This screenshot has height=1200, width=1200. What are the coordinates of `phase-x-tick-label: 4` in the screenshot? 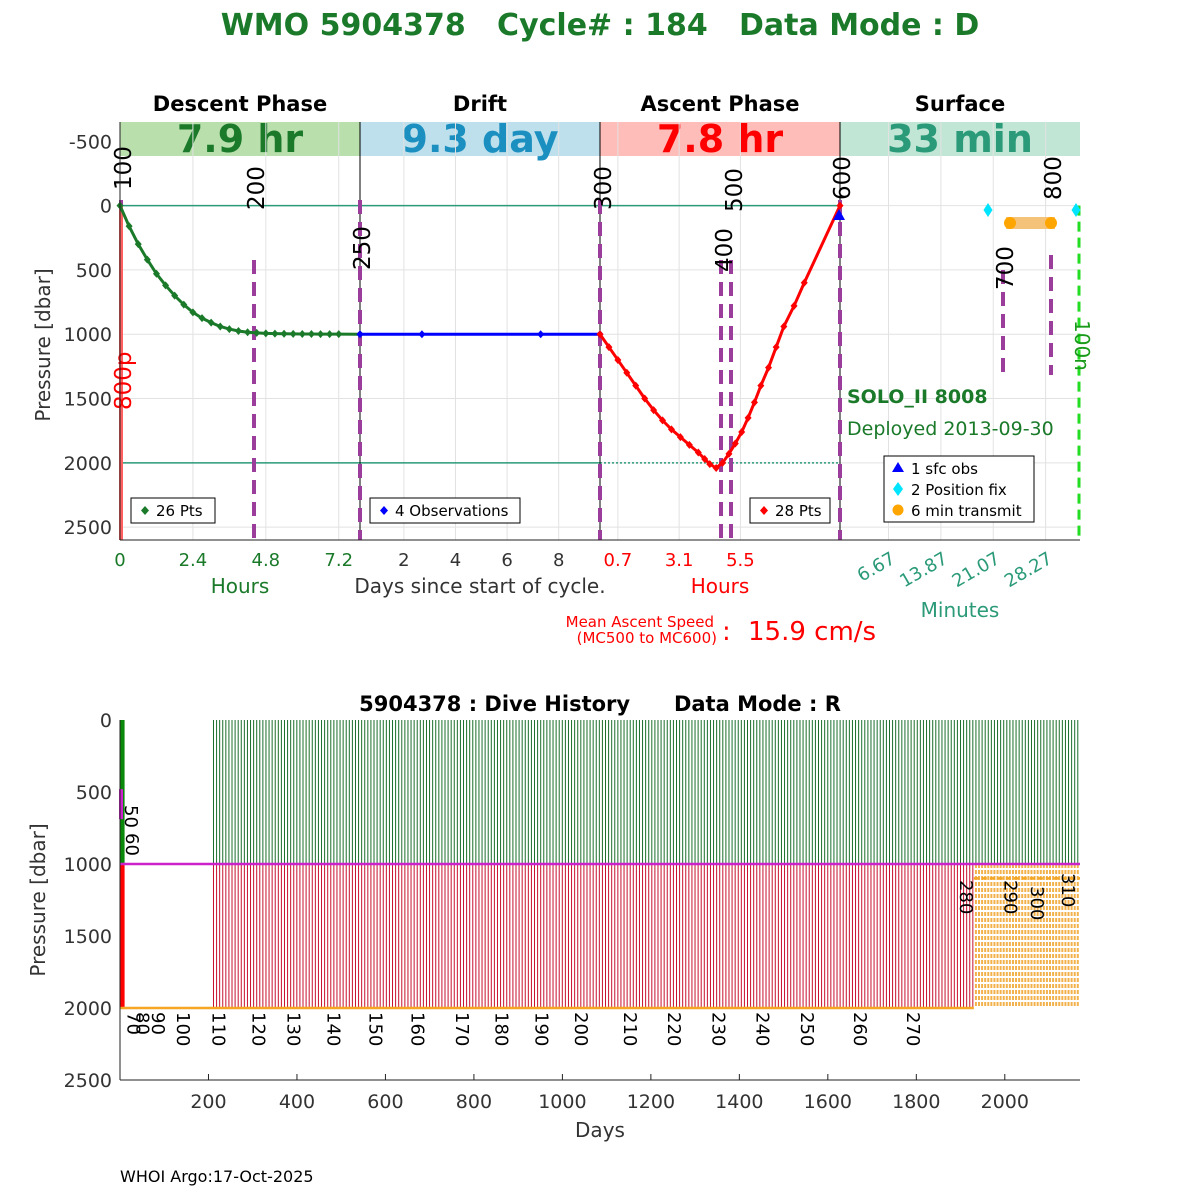 It's located at (455, 560).